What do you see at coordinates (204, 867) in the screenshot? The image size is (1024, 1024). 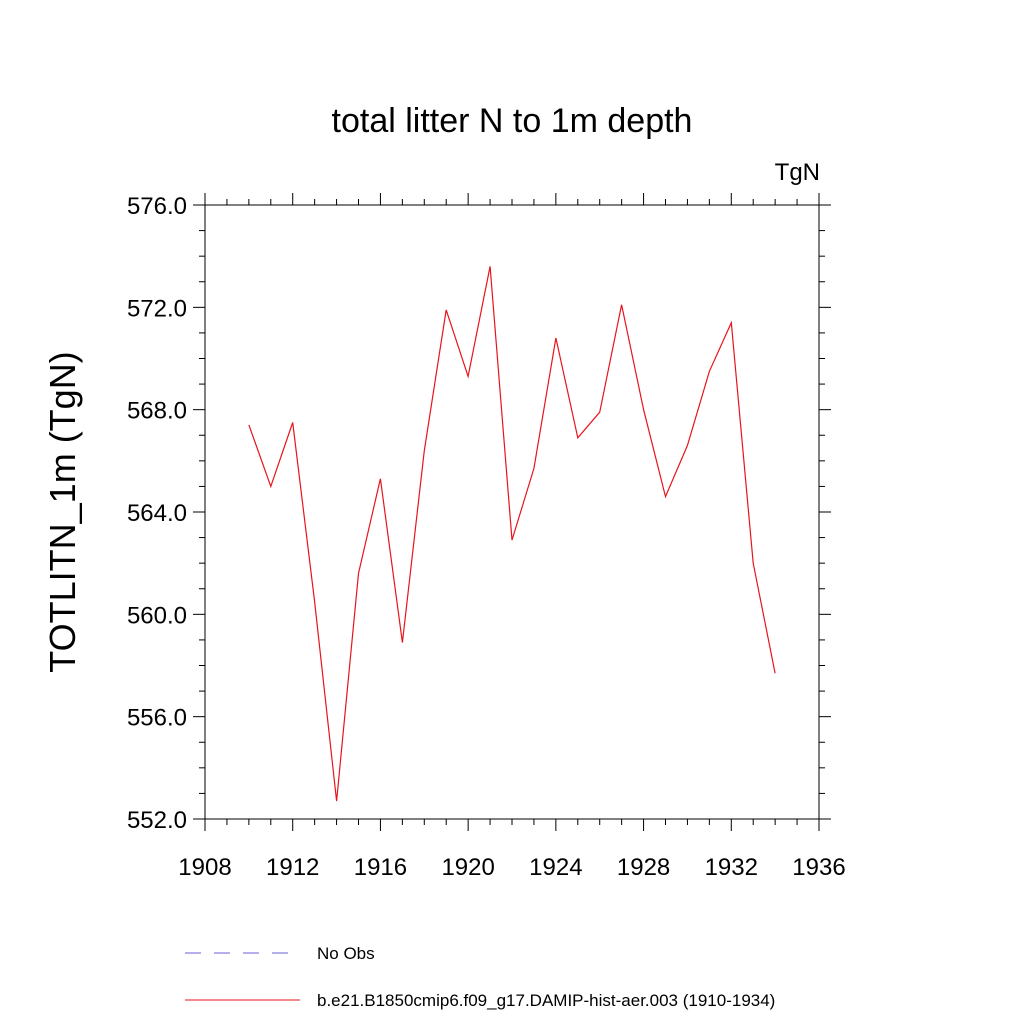 I see `x-tick-label: 1908` at bounding box center [204, 867].